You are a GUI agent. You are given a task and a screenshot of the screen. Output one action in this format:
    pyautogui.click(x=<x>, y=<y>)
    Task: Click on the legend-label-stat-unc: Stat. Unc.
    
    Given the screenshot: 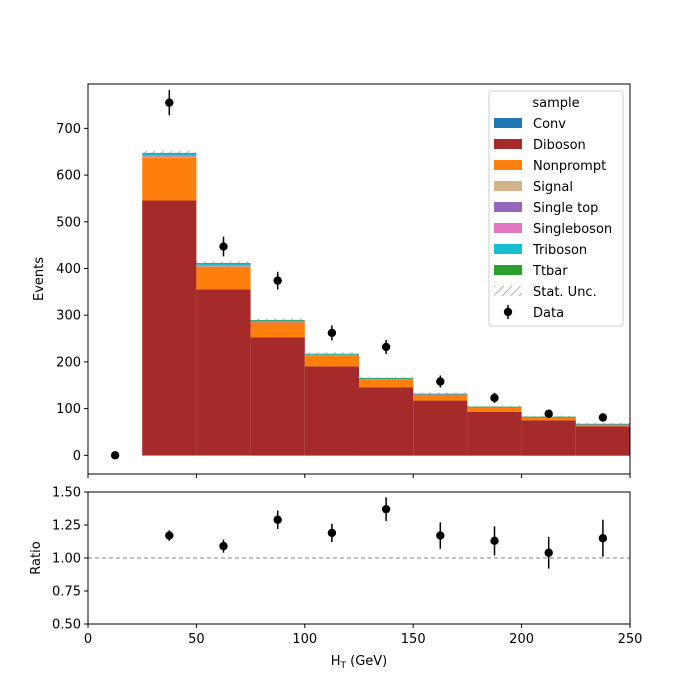 What is the action you would take?
    pyautogui.click(x=565, y=292)
    